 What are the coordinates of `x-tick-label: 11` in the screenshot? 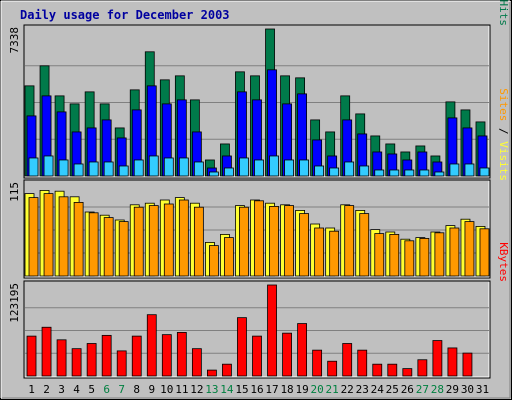 It's located at (181, 389).